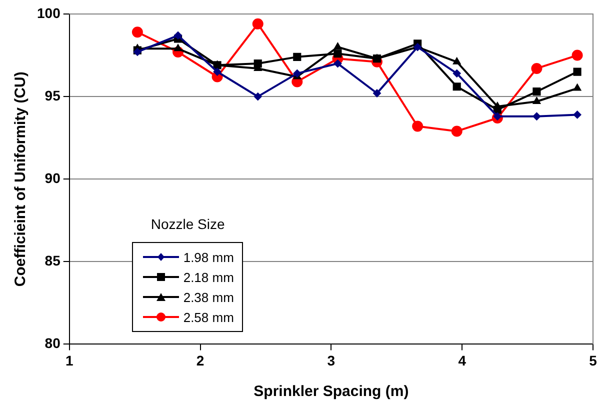 The width and height of the screenshot is (603, 409). Describe the element at coordinates (331, 391) in the screenshot. I see `x-axis-title: Sprinkler Spacing (m)` at that location.